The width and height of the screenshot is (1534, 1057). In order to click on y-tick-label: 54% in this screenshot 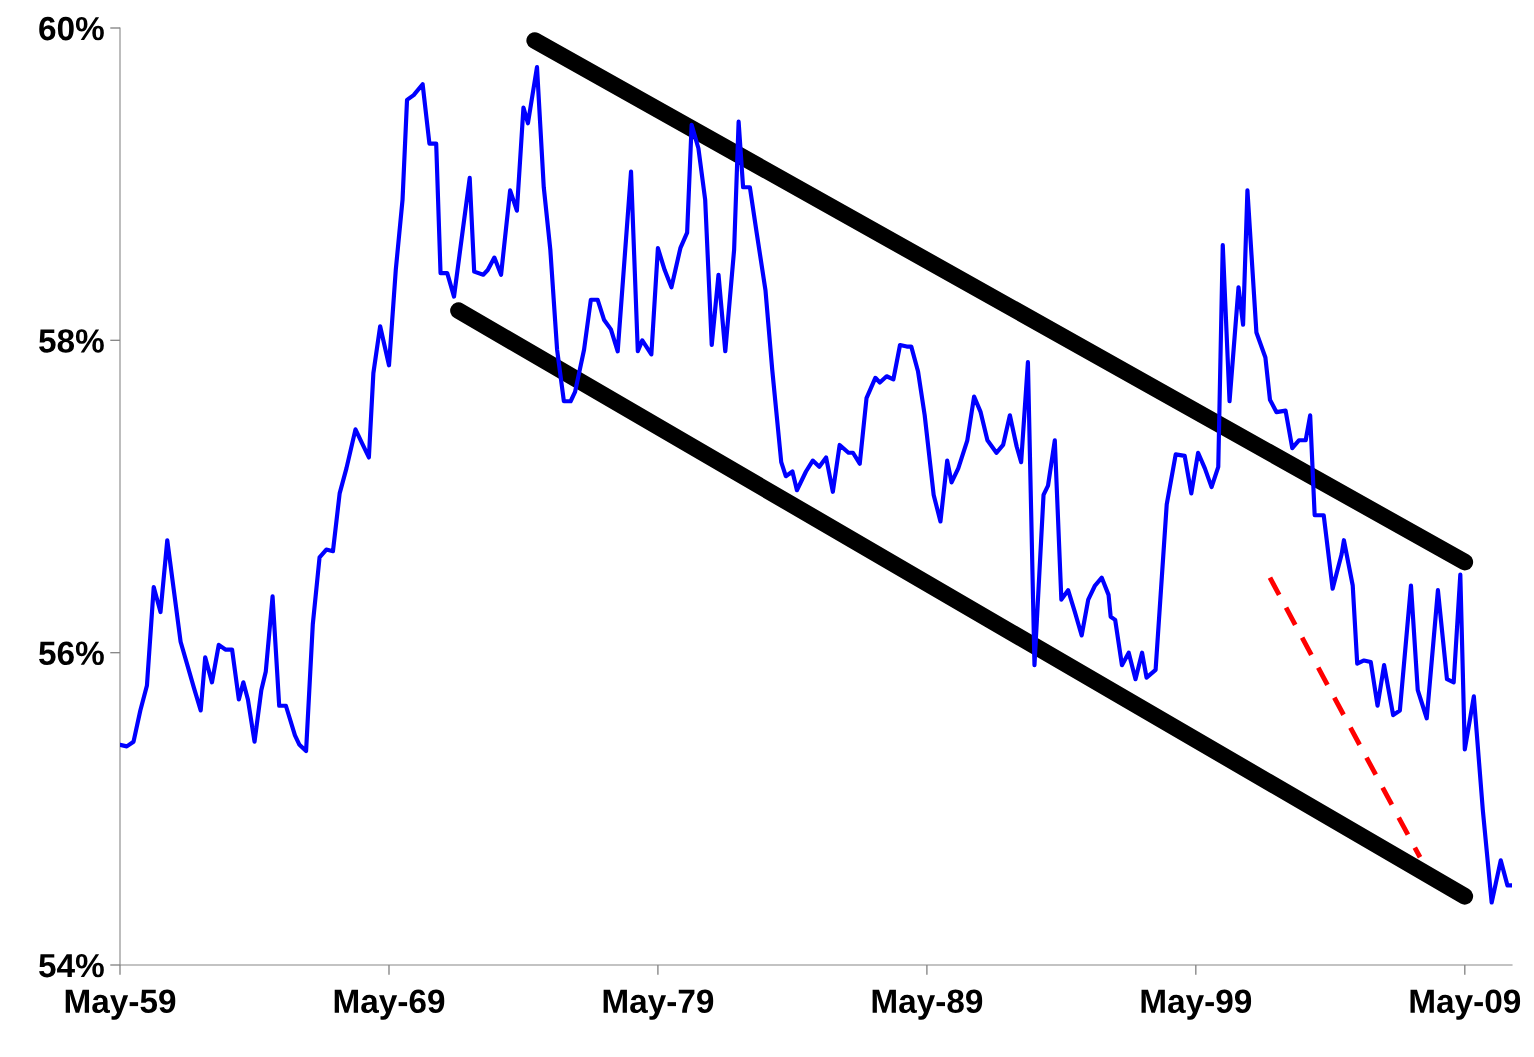, I will do `click(71, 965)`.